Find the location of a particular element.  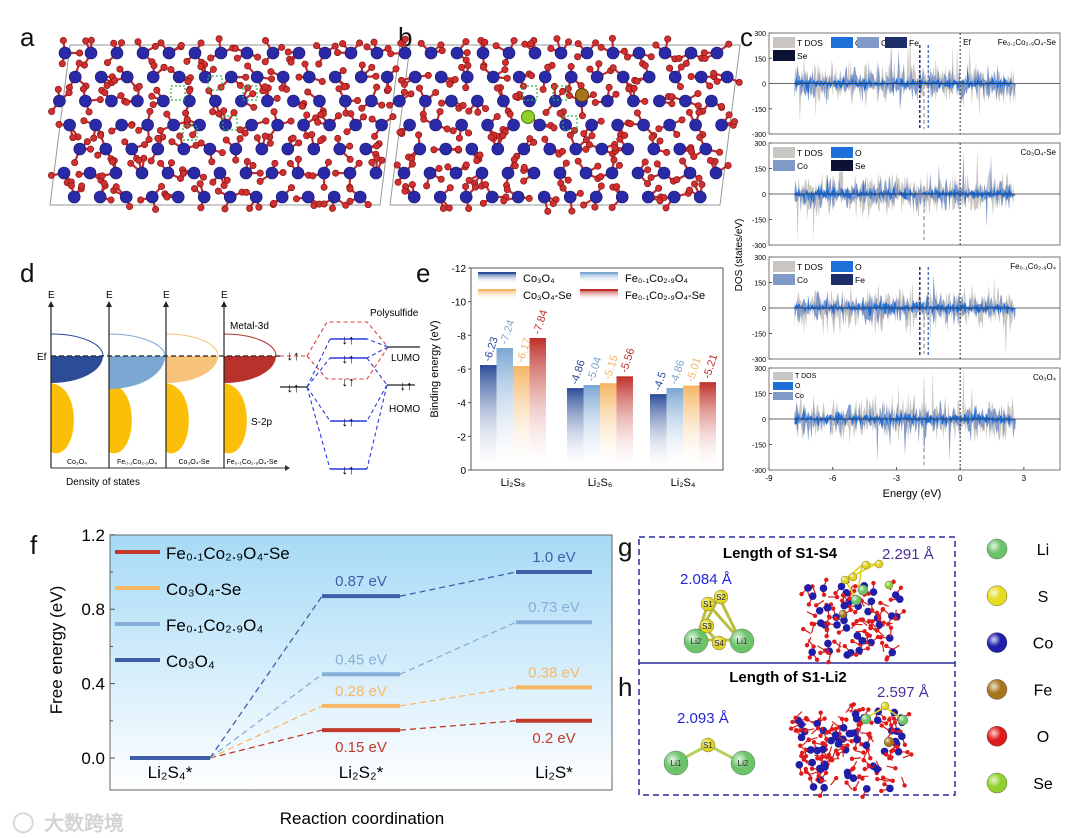

dos-legend-label: Co is located at coordinates (802, 280).